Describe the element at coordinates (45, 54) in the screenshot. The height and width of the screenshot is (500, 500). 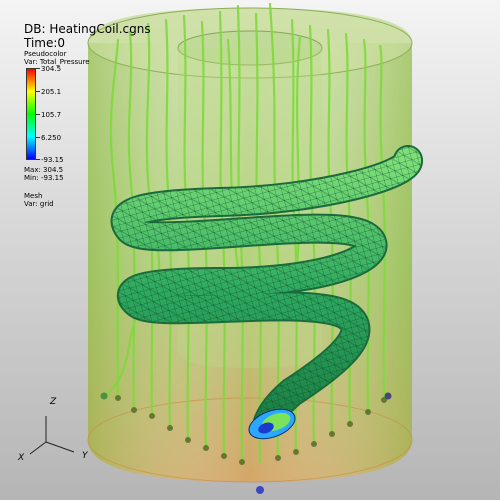
I see `legend-plot-type: Pseudocolor` at that location.